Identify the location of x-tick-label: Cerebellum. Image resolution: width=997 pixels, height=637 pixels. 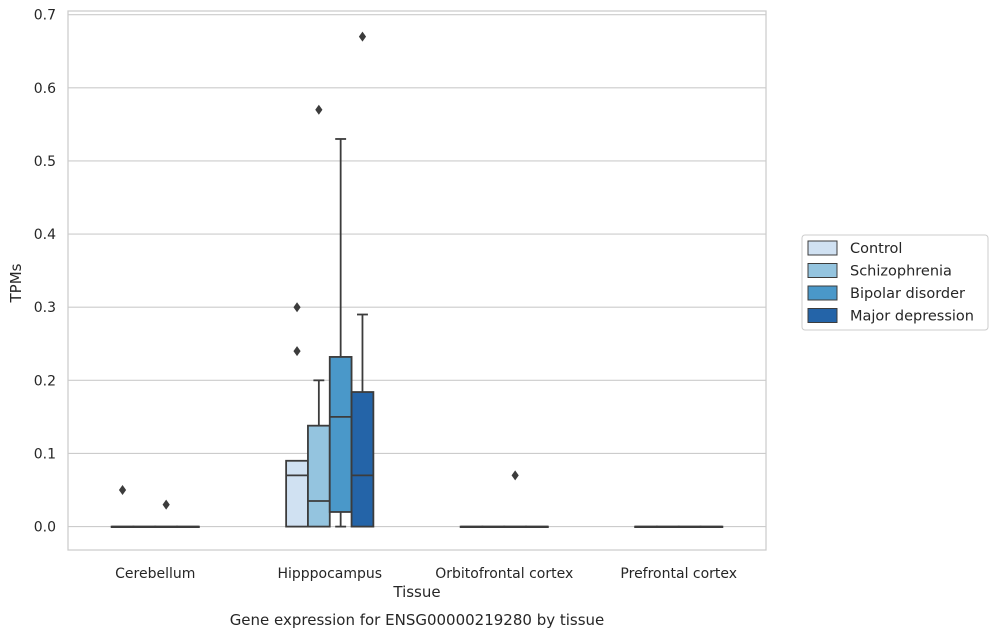
(155, 574).